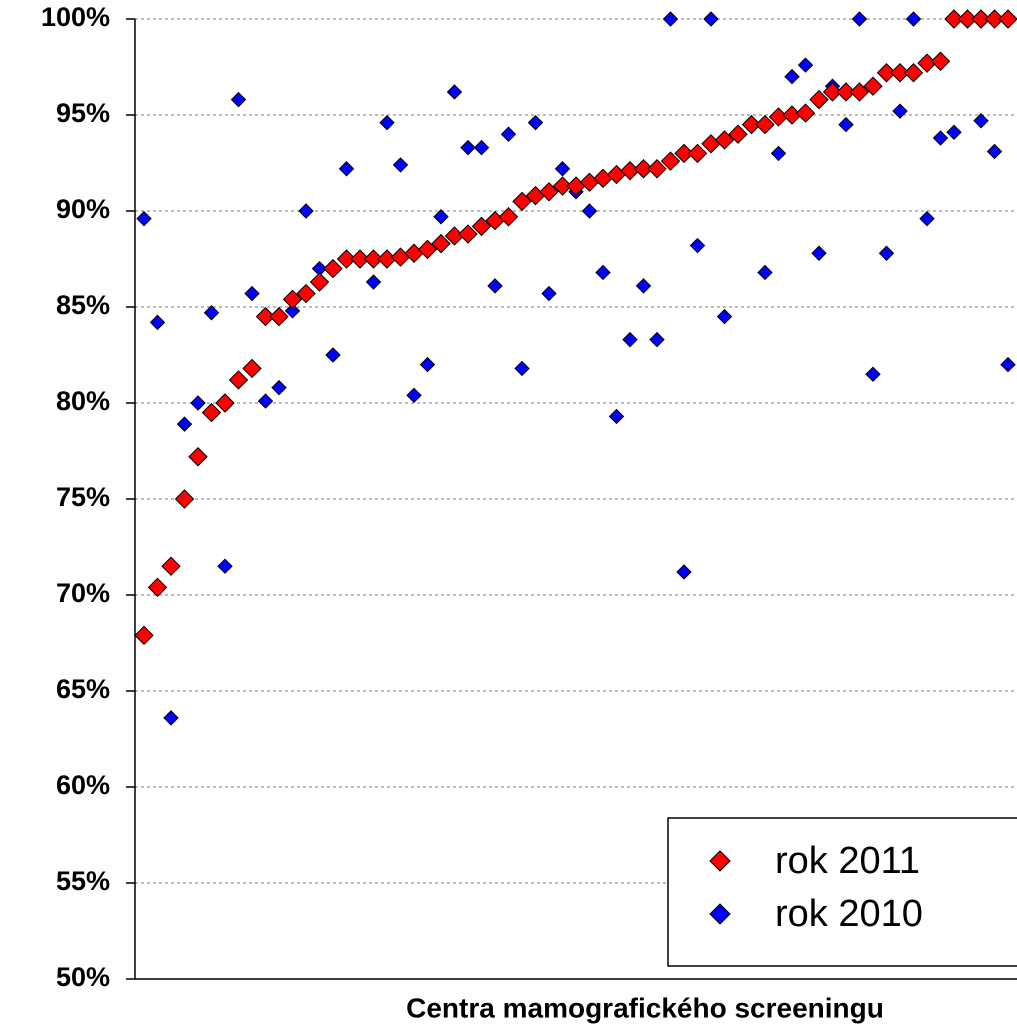 The height and width of the screenshot is (1035, 1017). I want to click on y-tick-label: 85%, so click(83, 305).